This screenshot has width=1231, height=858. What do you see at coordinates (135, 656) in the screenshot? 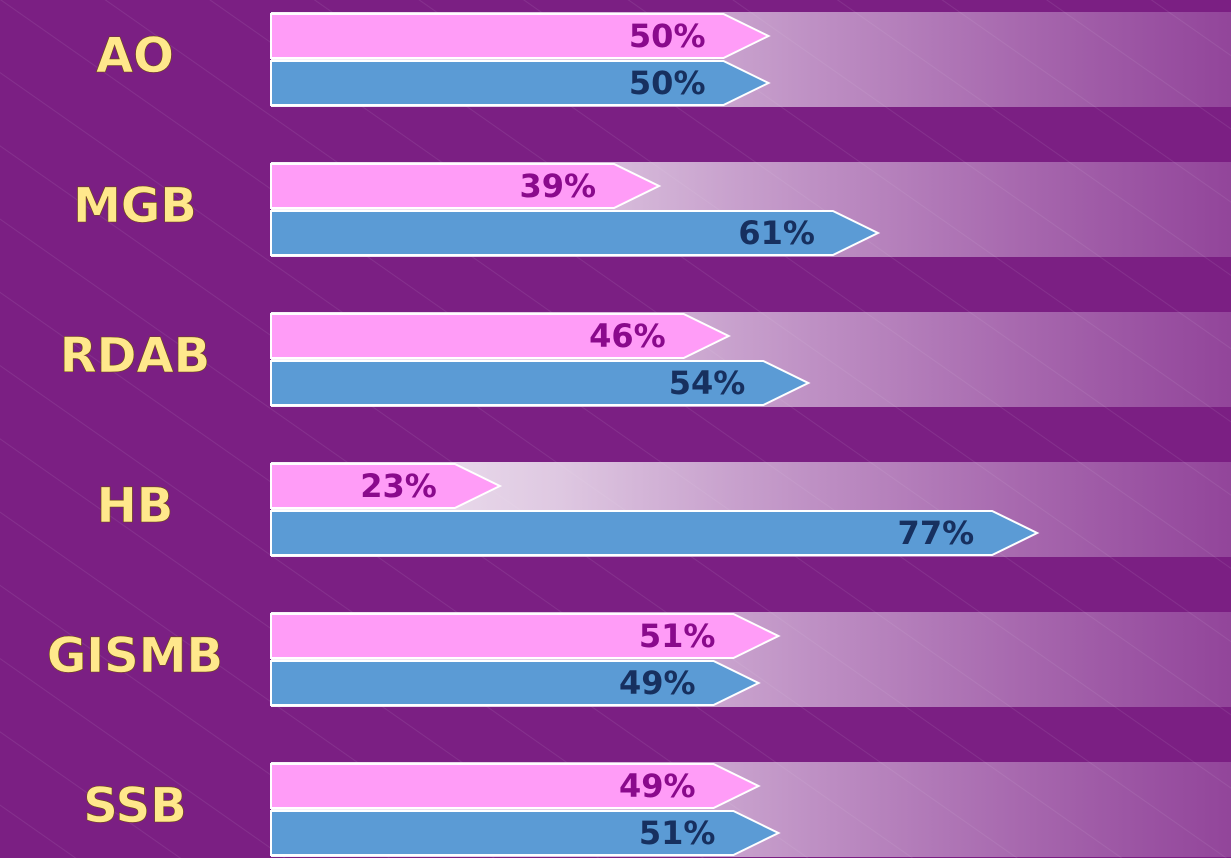
I see `category-label: GISMB` at bounding box center [135, 656].